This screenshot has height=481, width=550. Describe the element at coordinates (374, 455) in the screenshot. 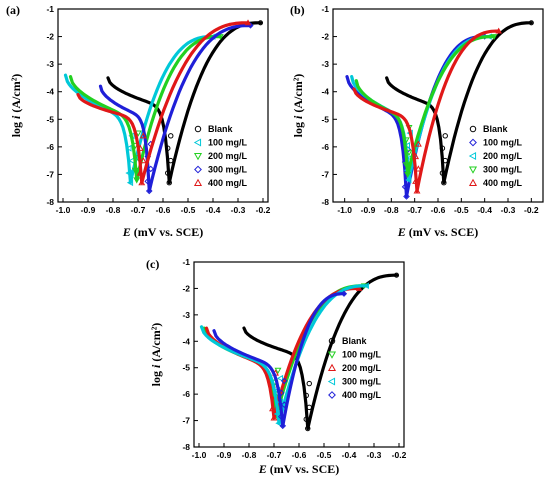

I see `x-tick-label: -0.3` at that location.